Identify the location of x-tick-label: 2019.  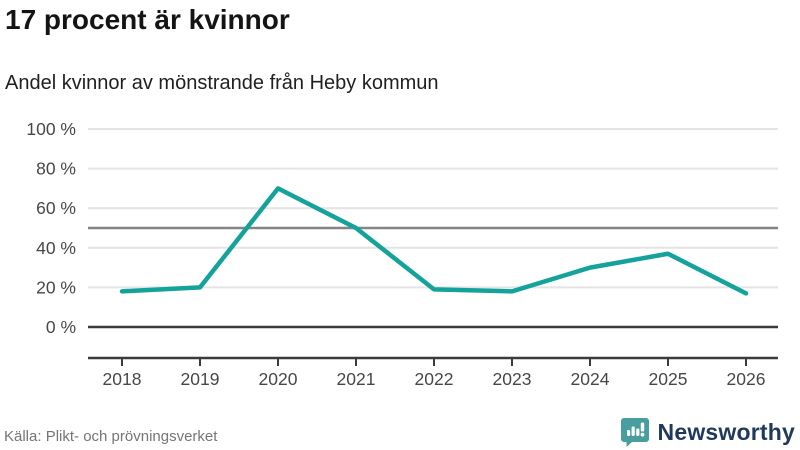
(200, 379).